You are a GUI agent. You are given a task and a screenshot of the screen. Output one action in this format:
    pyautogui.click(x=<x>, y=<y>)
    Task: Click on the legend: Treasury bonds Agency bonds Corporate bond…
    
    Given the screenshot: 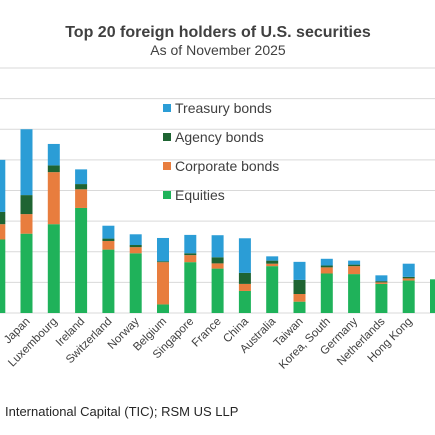 What is the action you would take?
    pyautogui.click(x=221, y=151)
    